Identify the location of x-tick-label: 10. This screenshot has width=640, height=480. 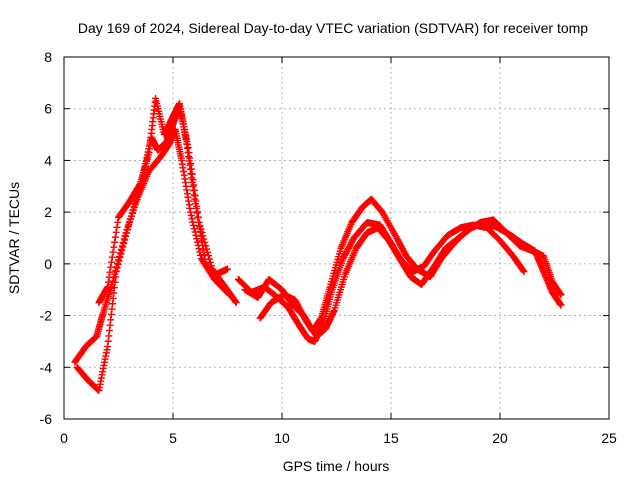
(282, 438).